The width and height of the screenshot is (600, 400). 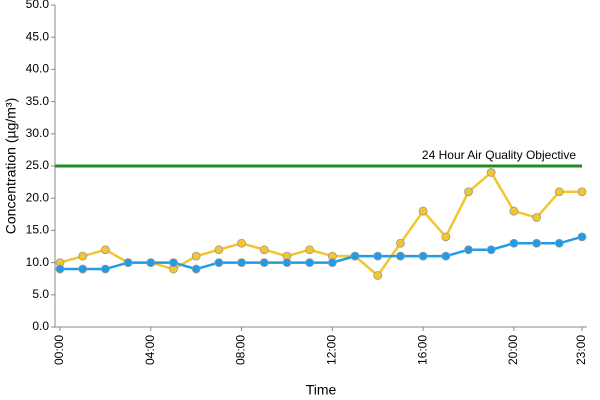 I want to click on y-axis-title: Concentration (µg/m³), so click(x=11, y=166).